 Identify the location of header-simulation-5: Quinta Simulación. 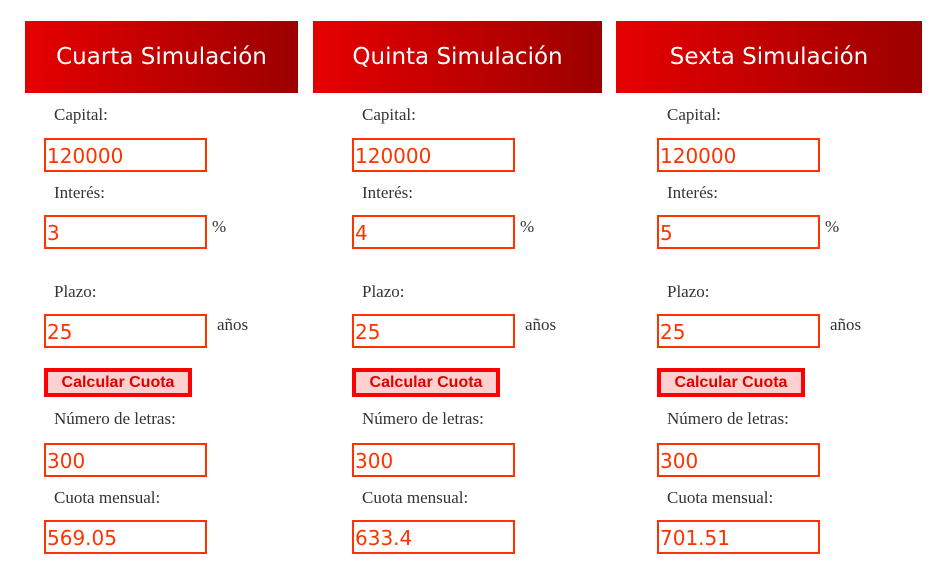
(457, 57).